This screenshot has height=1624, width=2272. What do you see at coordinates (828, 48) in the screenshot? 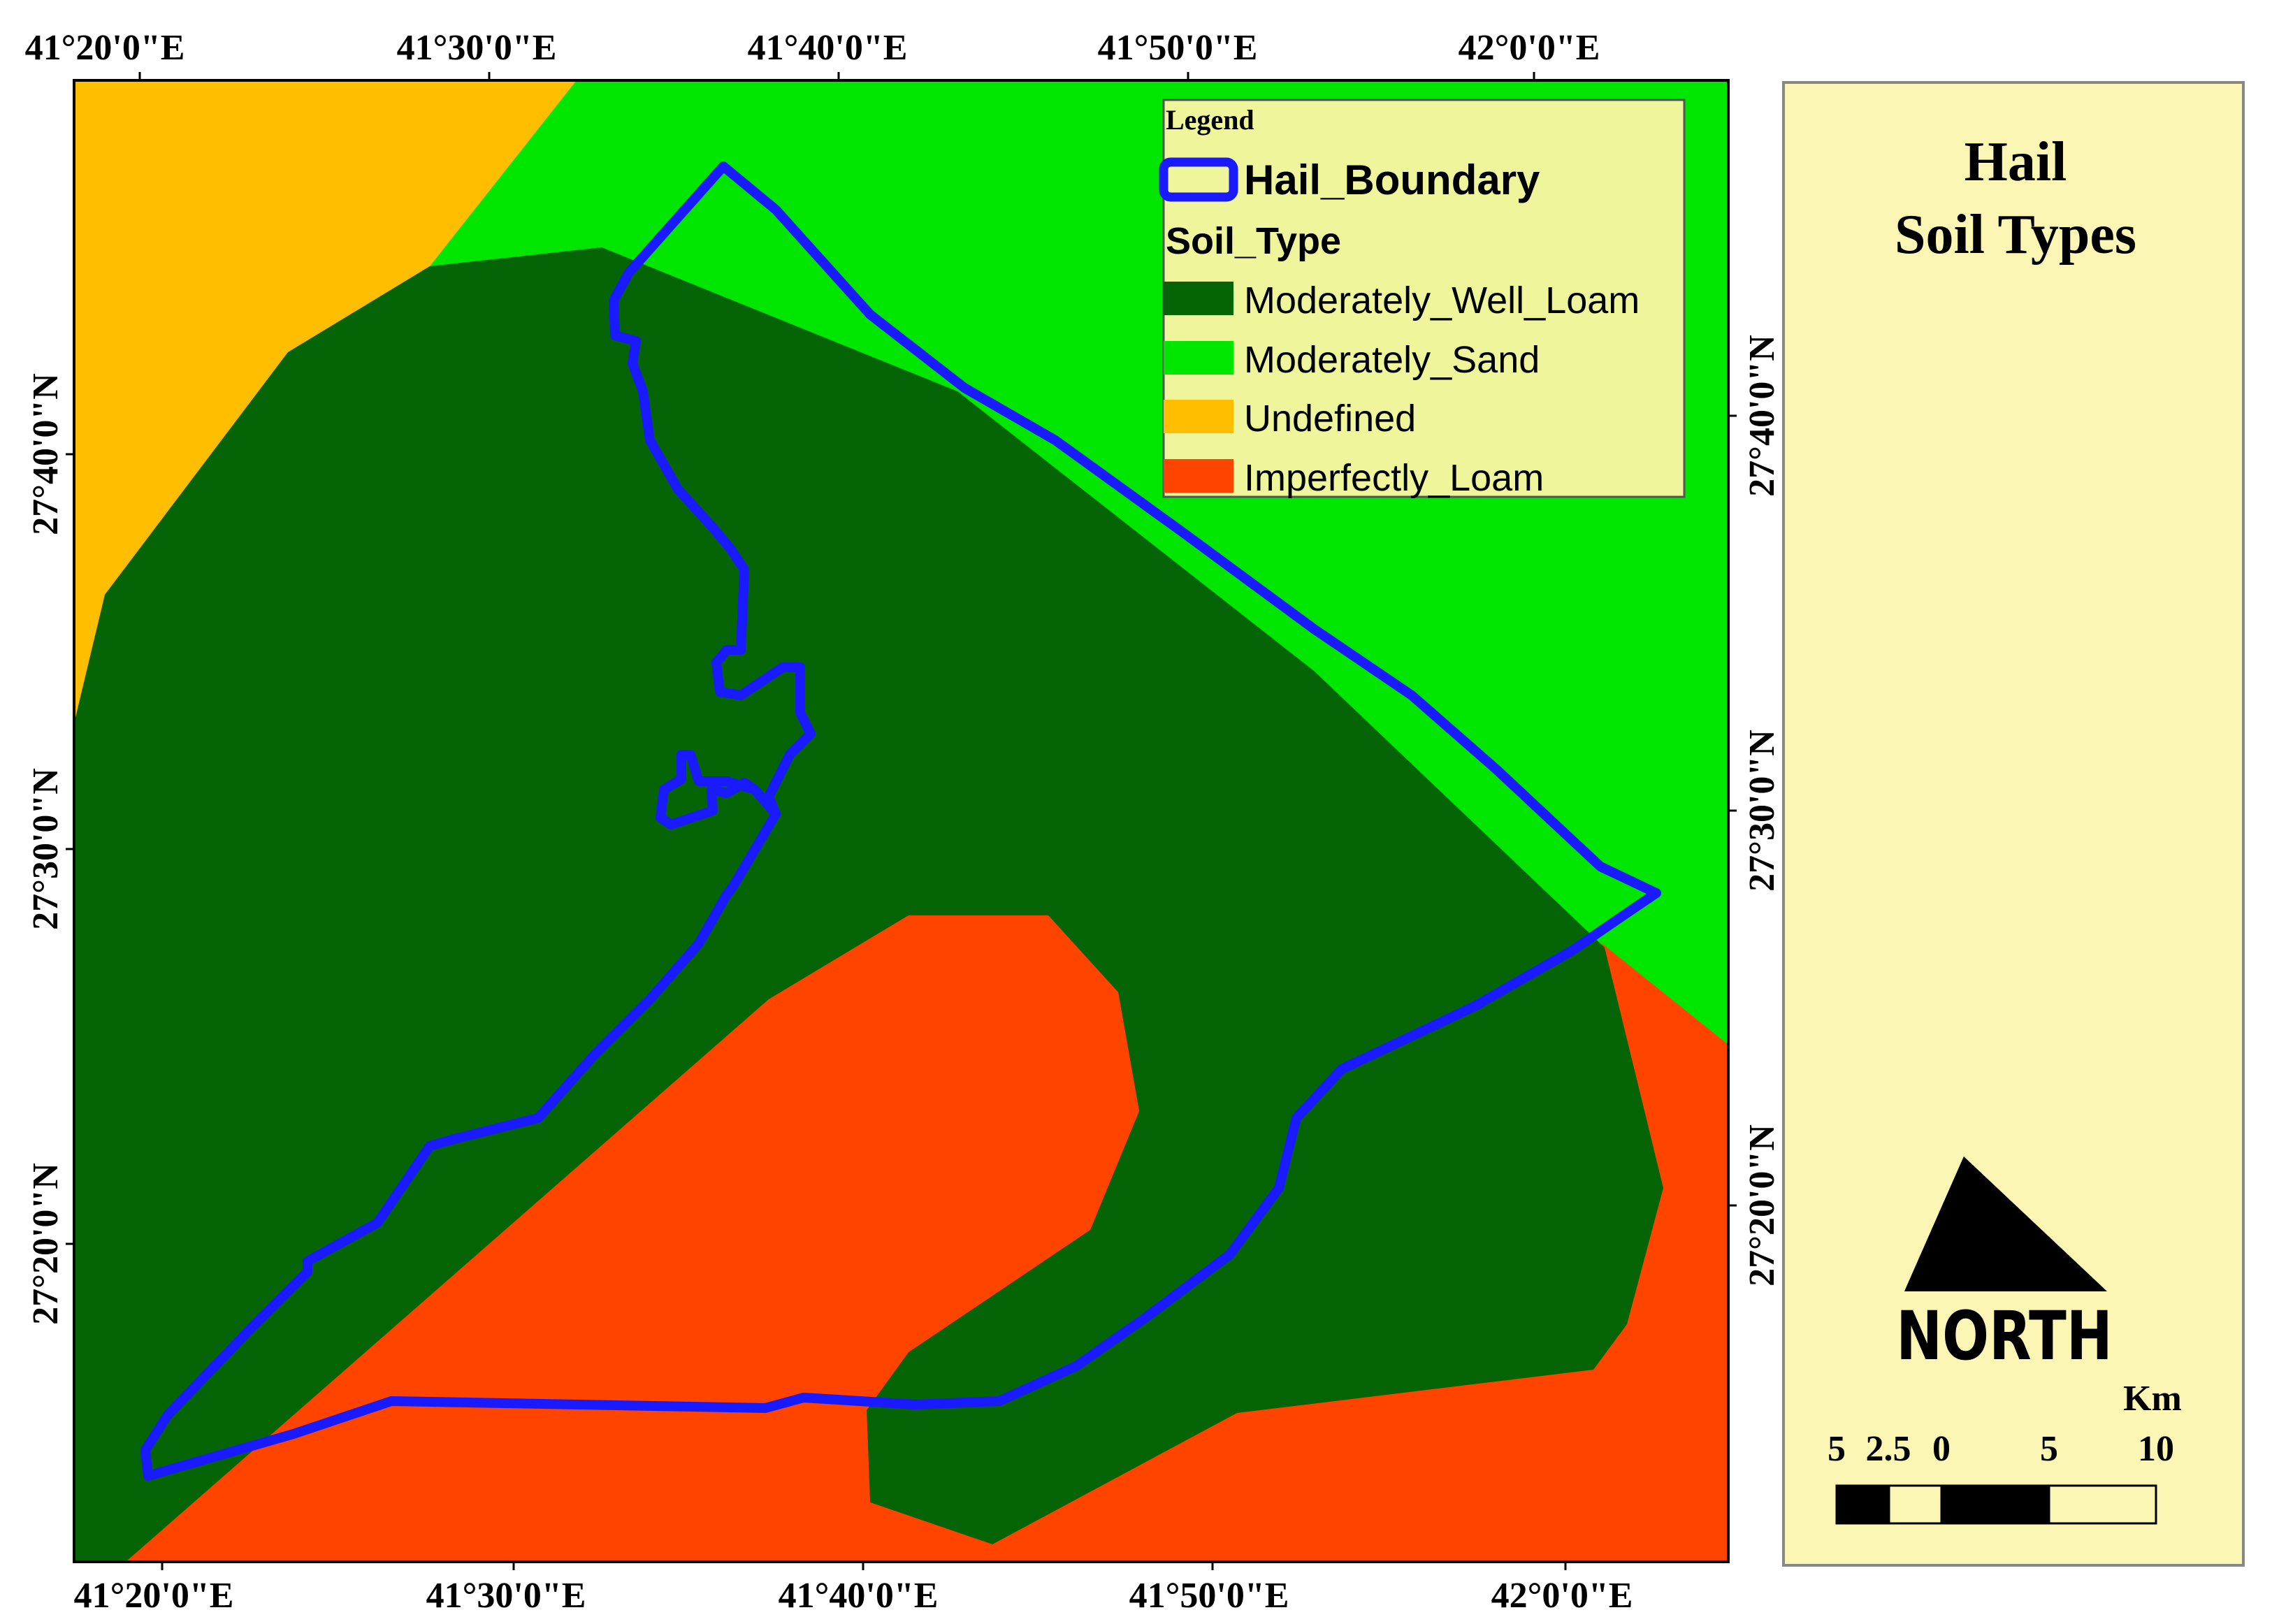
I see `top-axis-label: 41°40'0"E` at bounding box center [828, 48].